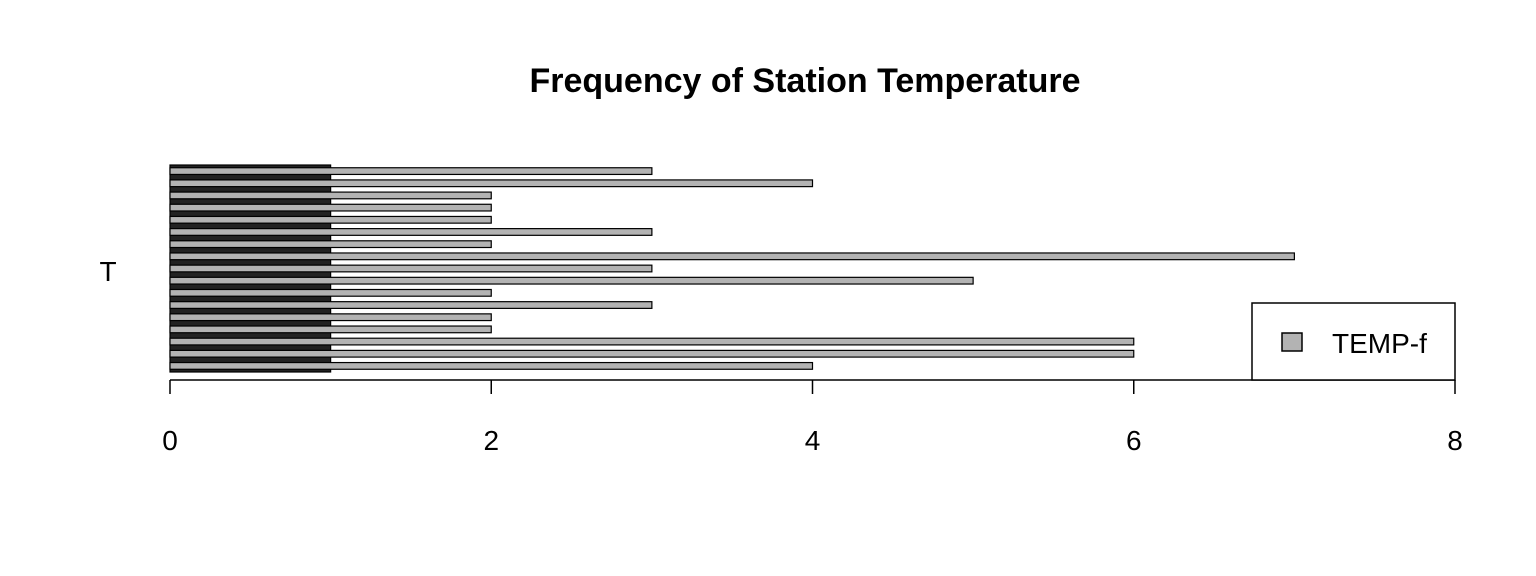  Describe the element at coordinates (812, 417) in the screenshot. I see `x-axis: 0 2 4 6 8` at that location.